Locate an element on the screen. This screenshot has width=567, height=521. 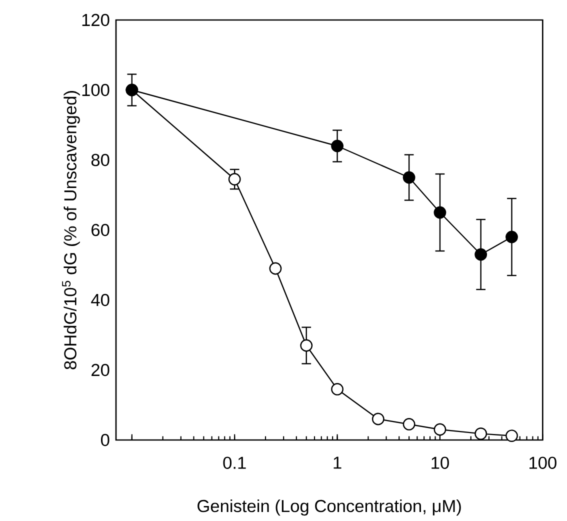
y-tick-label: 40 is located at coordinates (100, 300).